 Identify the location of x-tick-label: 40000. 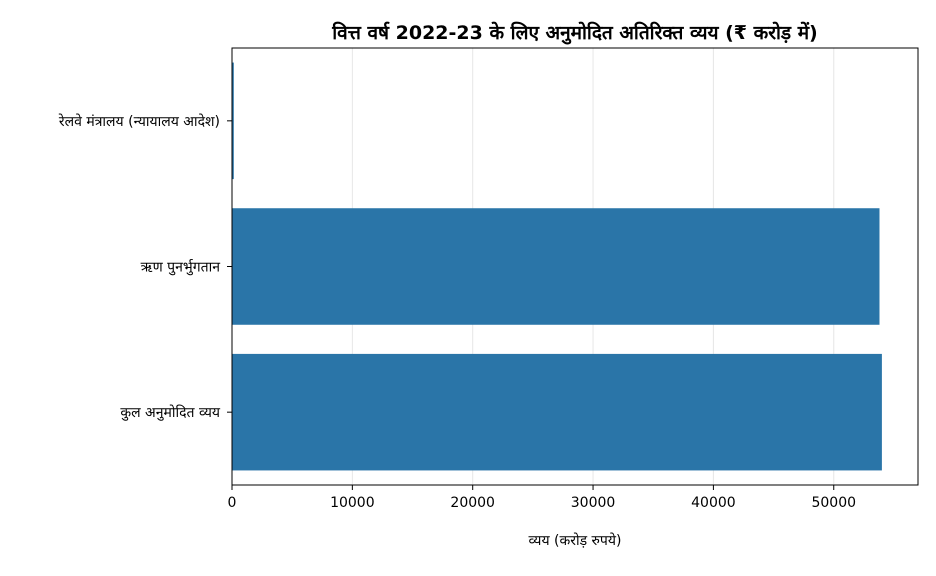
(713, 503).